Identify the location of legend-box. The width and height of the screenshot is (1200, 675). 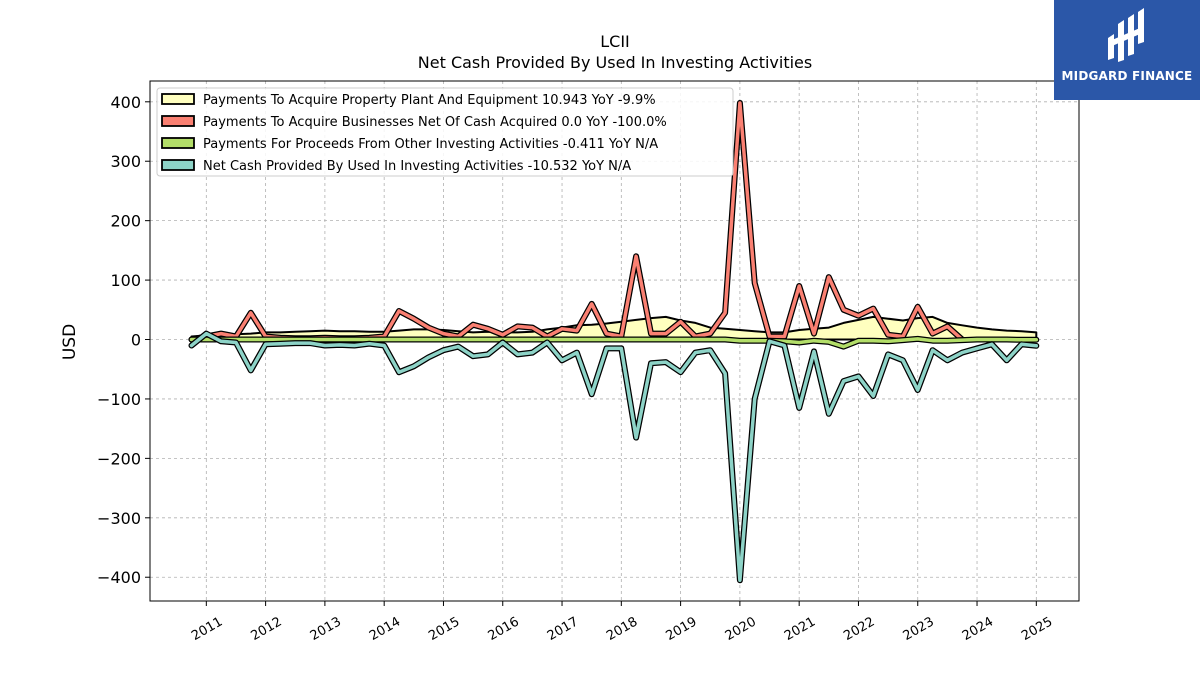
(445, 132).